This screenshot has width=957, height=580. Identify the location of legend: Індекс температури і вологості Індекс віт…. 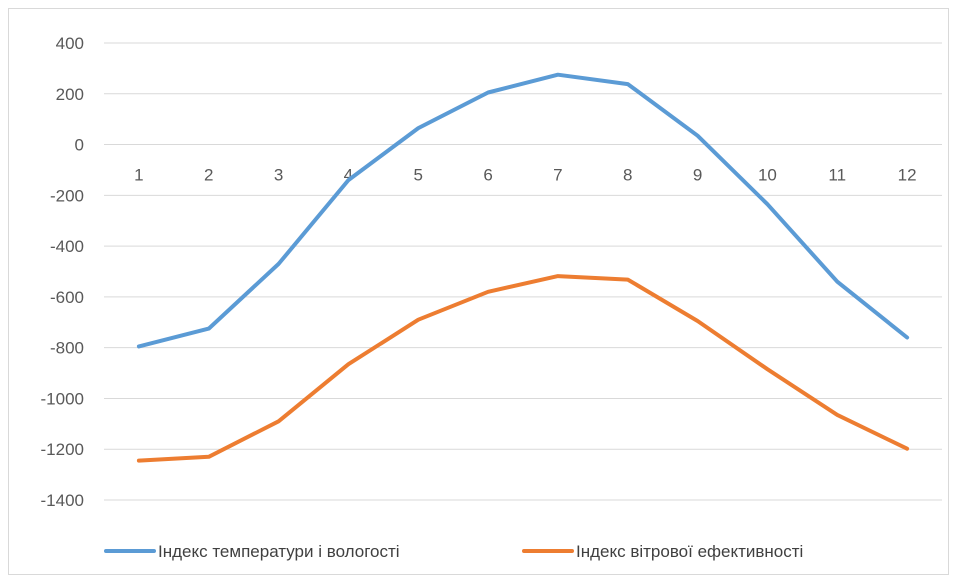
(453, 551).